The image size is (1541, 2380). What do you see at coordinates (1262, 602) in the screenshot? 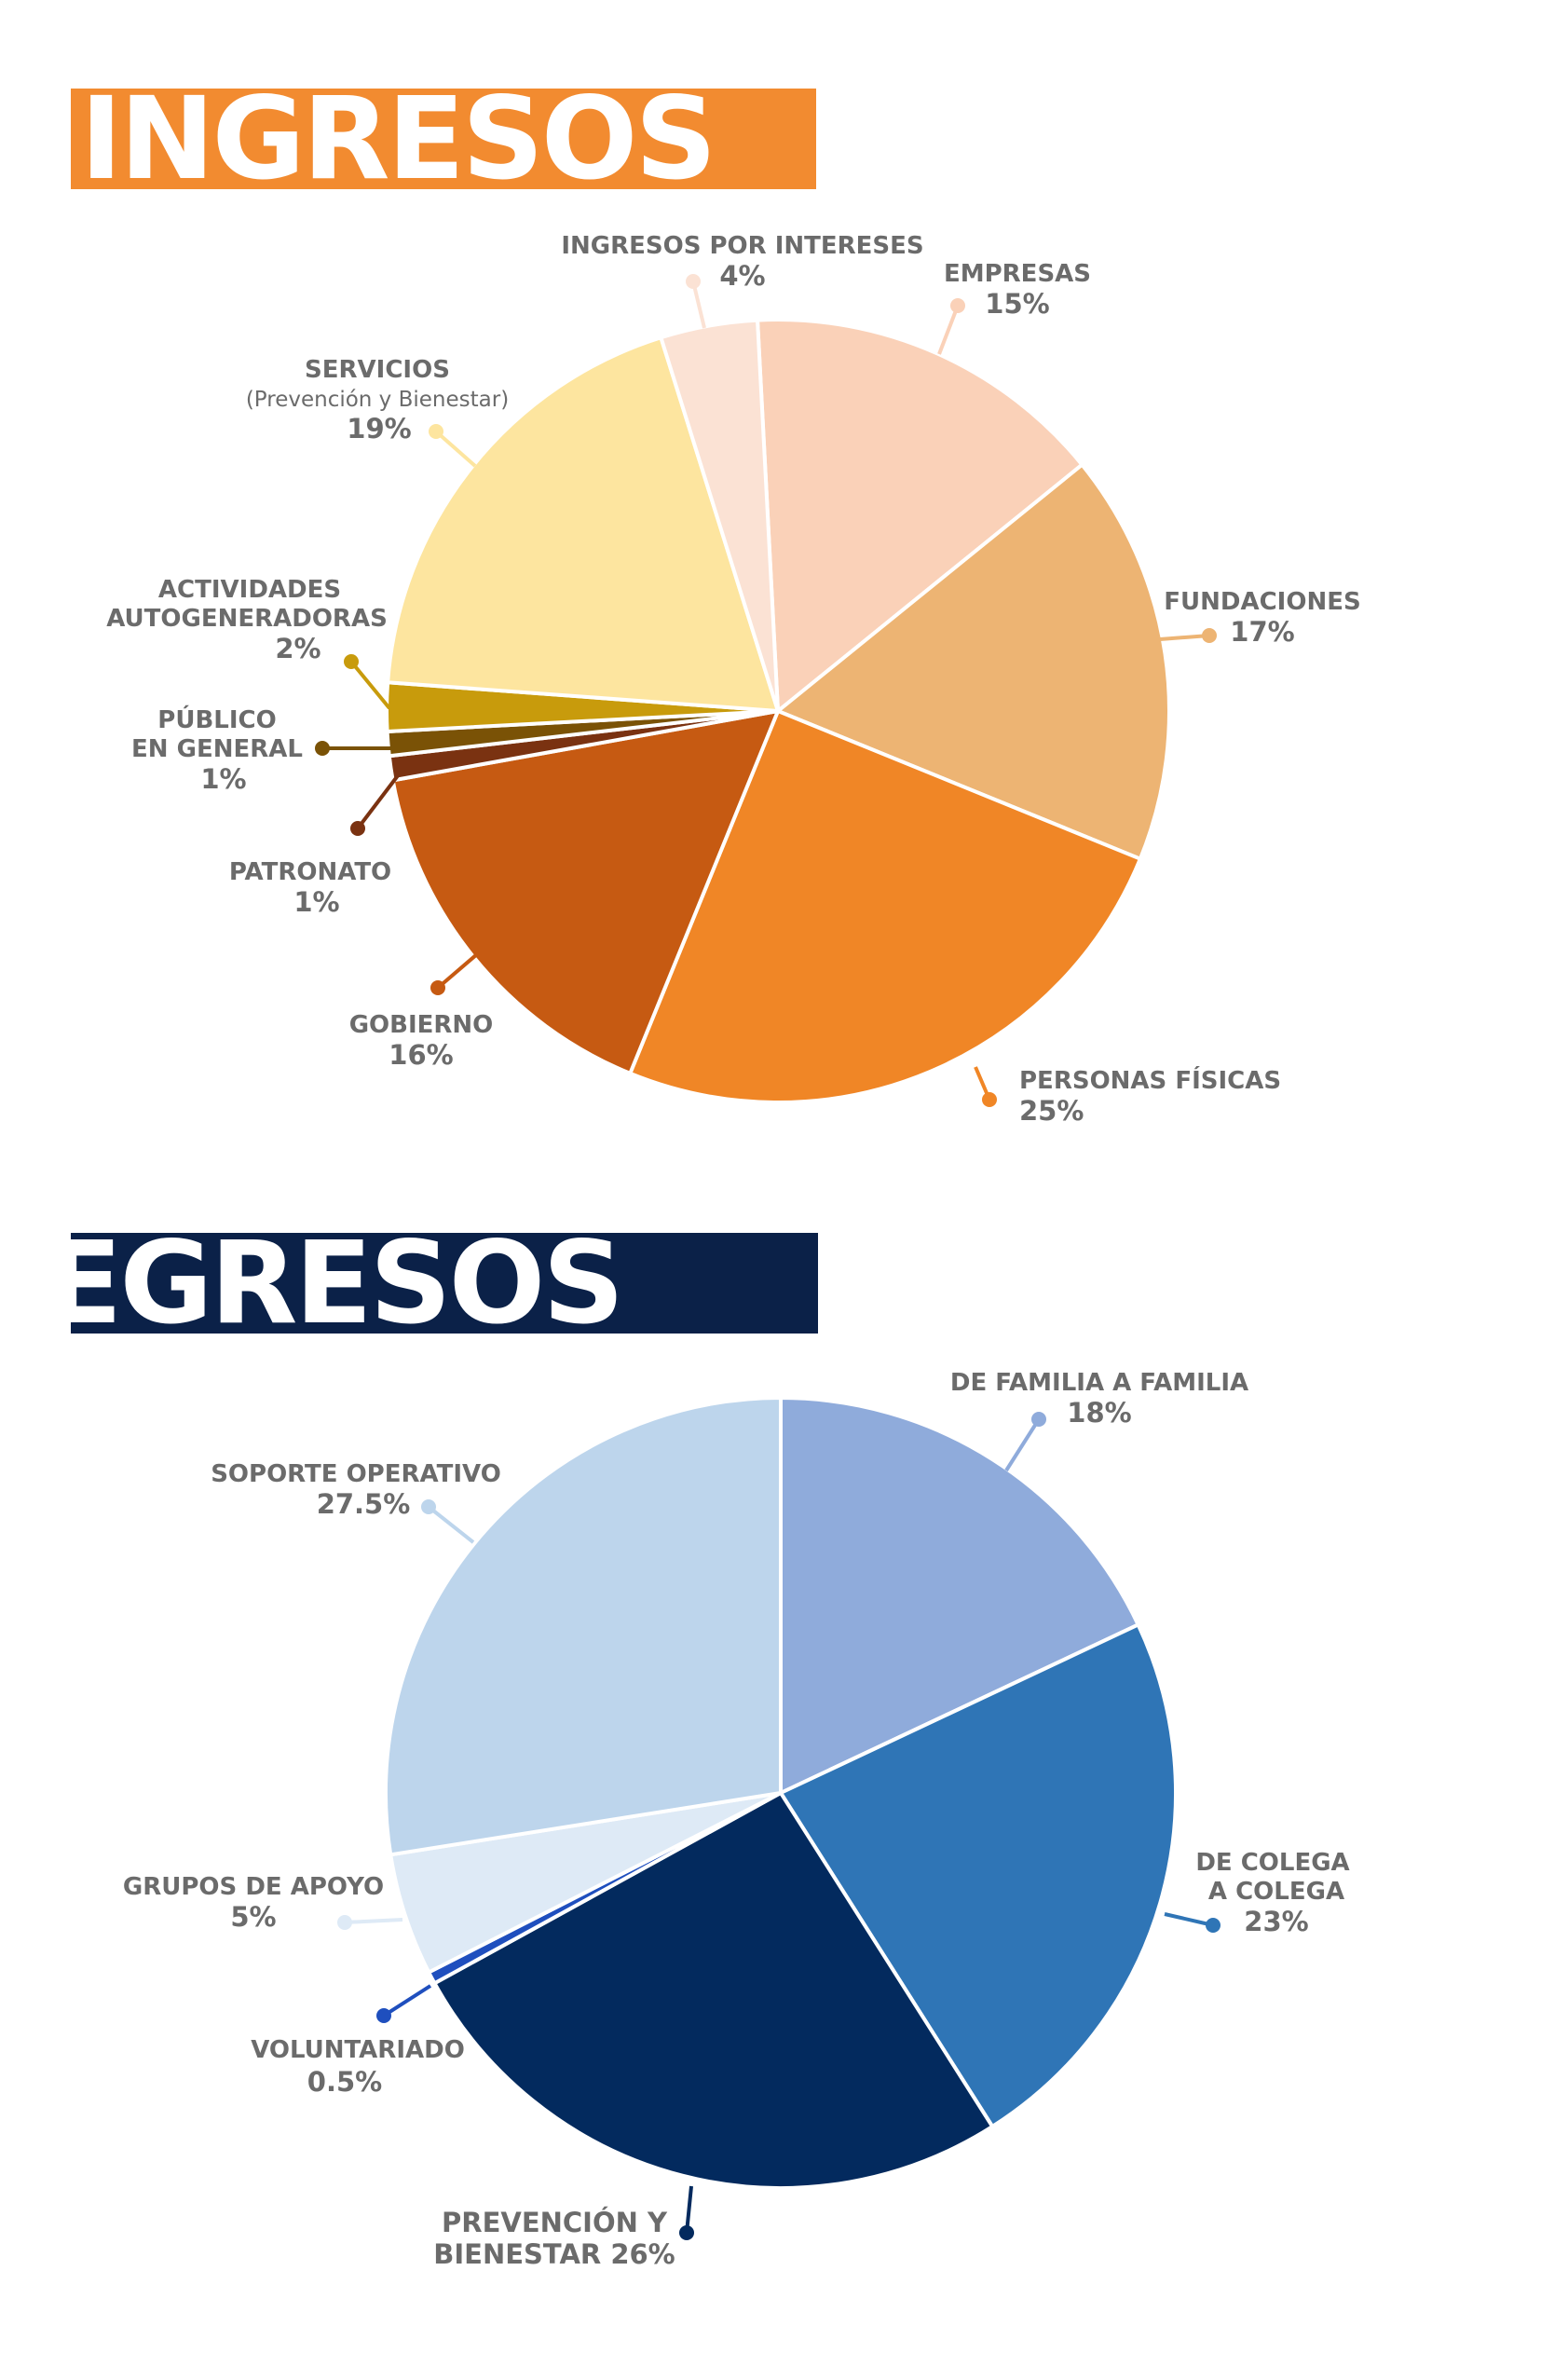
I see `ingresos-label-text: FUNDACIONES` at bounding box center [1262, 602].